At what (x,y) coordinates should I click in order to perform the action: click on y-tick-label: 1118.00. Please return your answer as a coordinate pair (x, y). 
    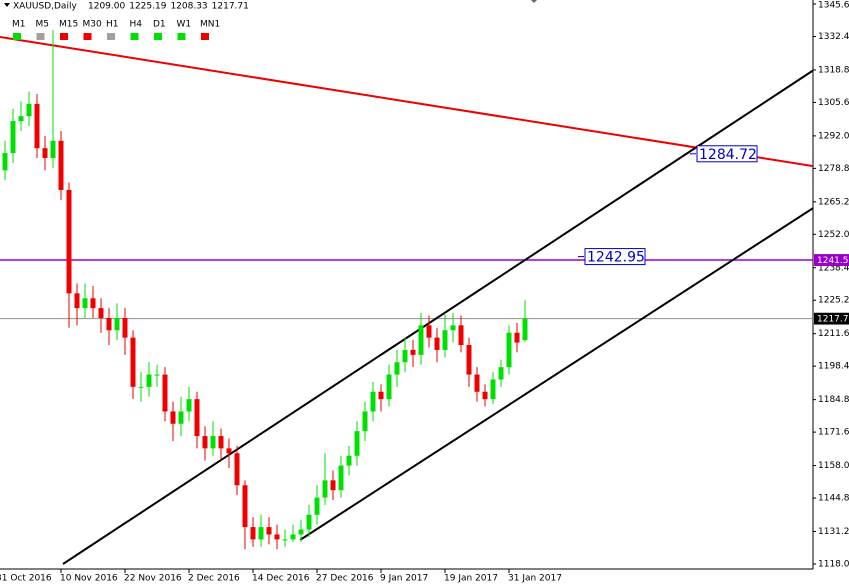
    Looking at the image, I should click on (833, 565).